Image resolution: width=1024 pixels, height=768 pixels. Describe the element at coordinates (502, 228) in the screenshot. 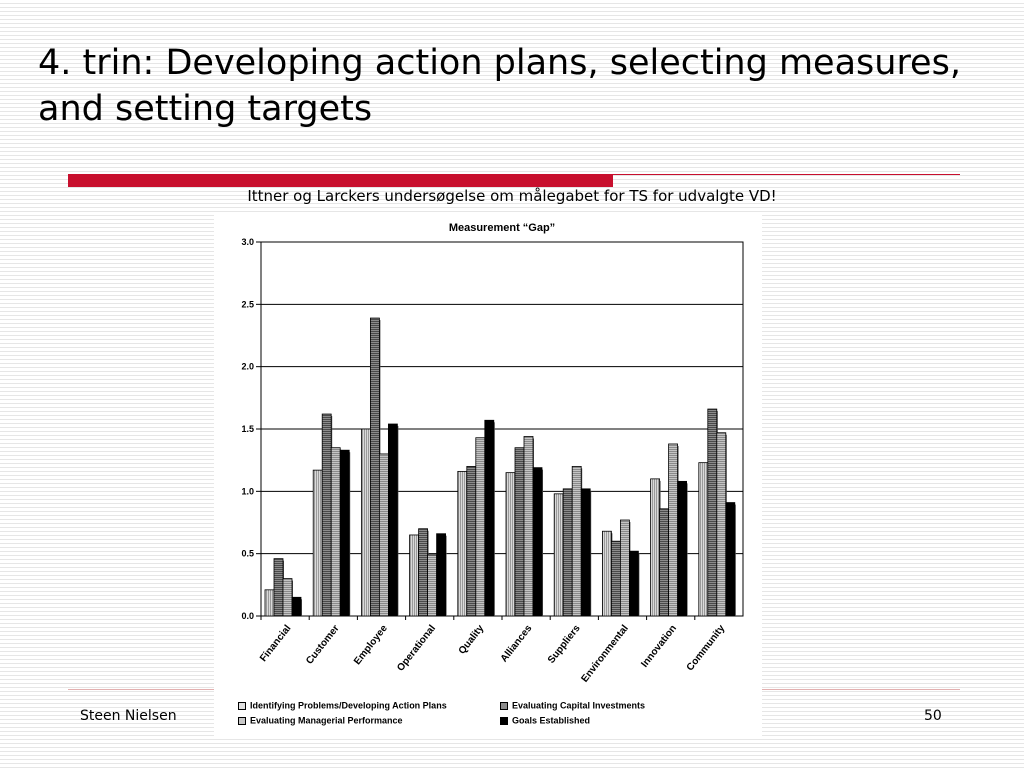

I see `chart-title: Measurement “Gap”` at that location.